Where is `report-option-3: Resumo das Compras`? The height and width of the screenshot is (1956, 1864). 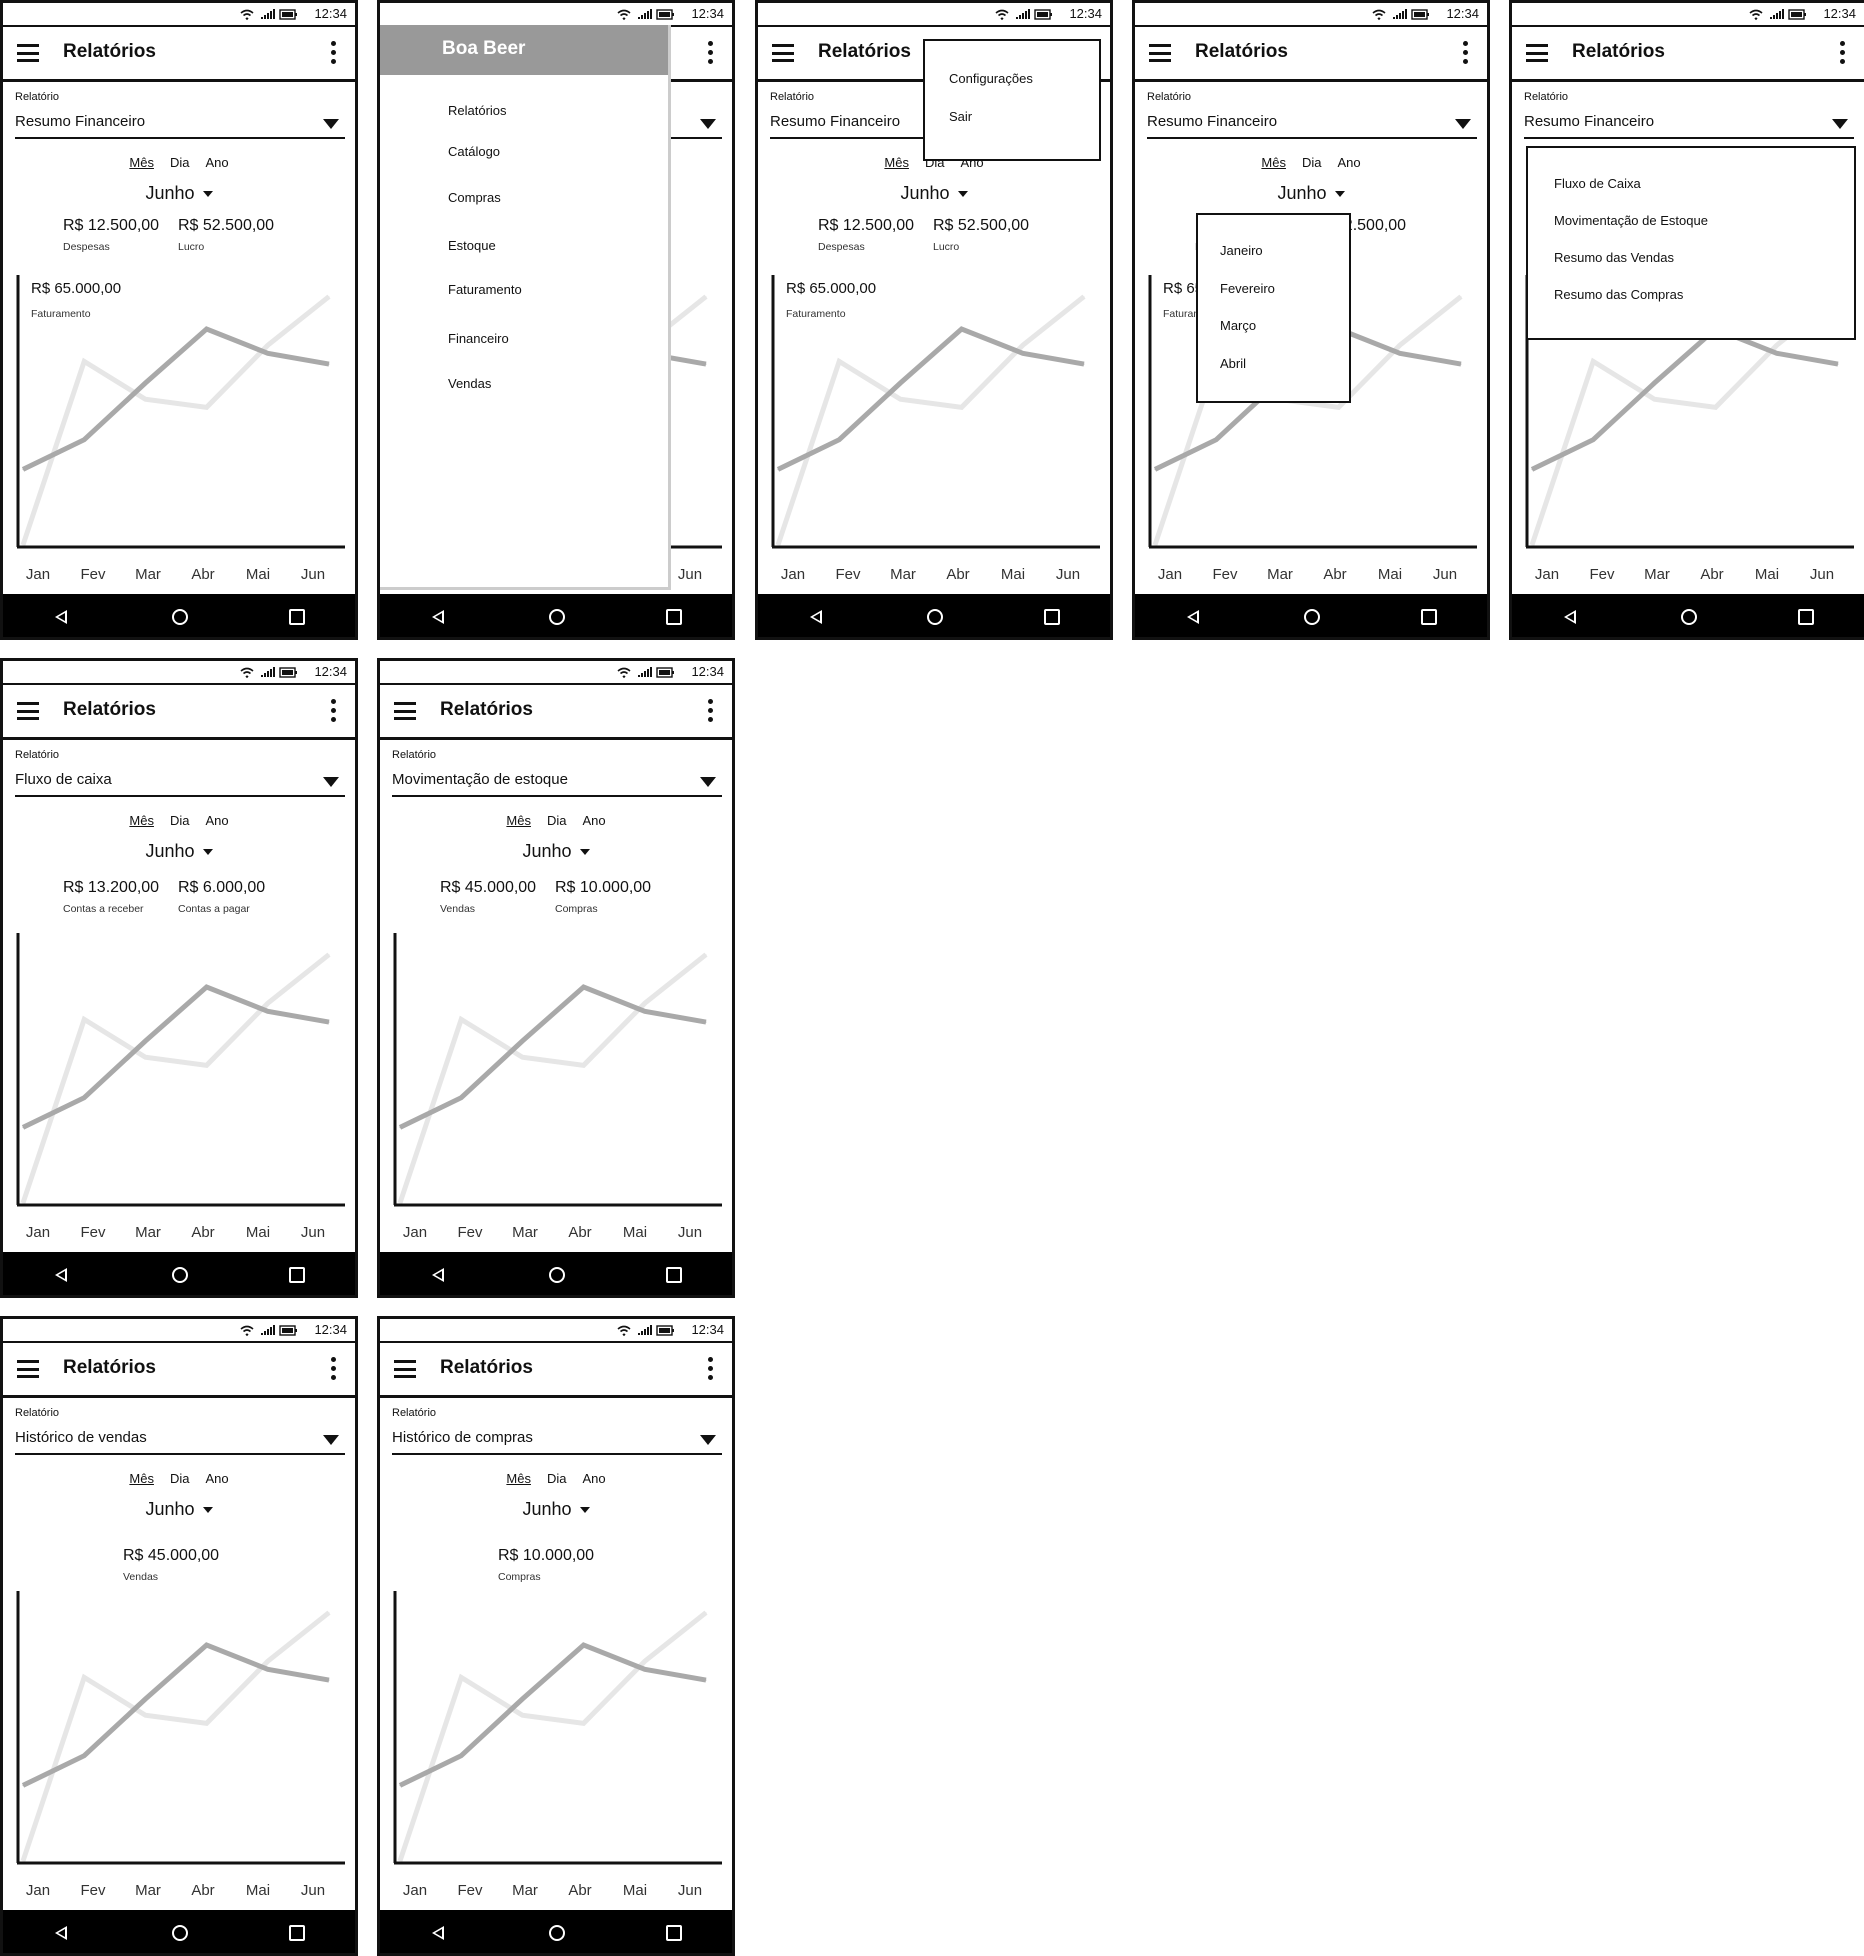 report-option-3: Resumo das Compras is located at coordinates (1619, 294).